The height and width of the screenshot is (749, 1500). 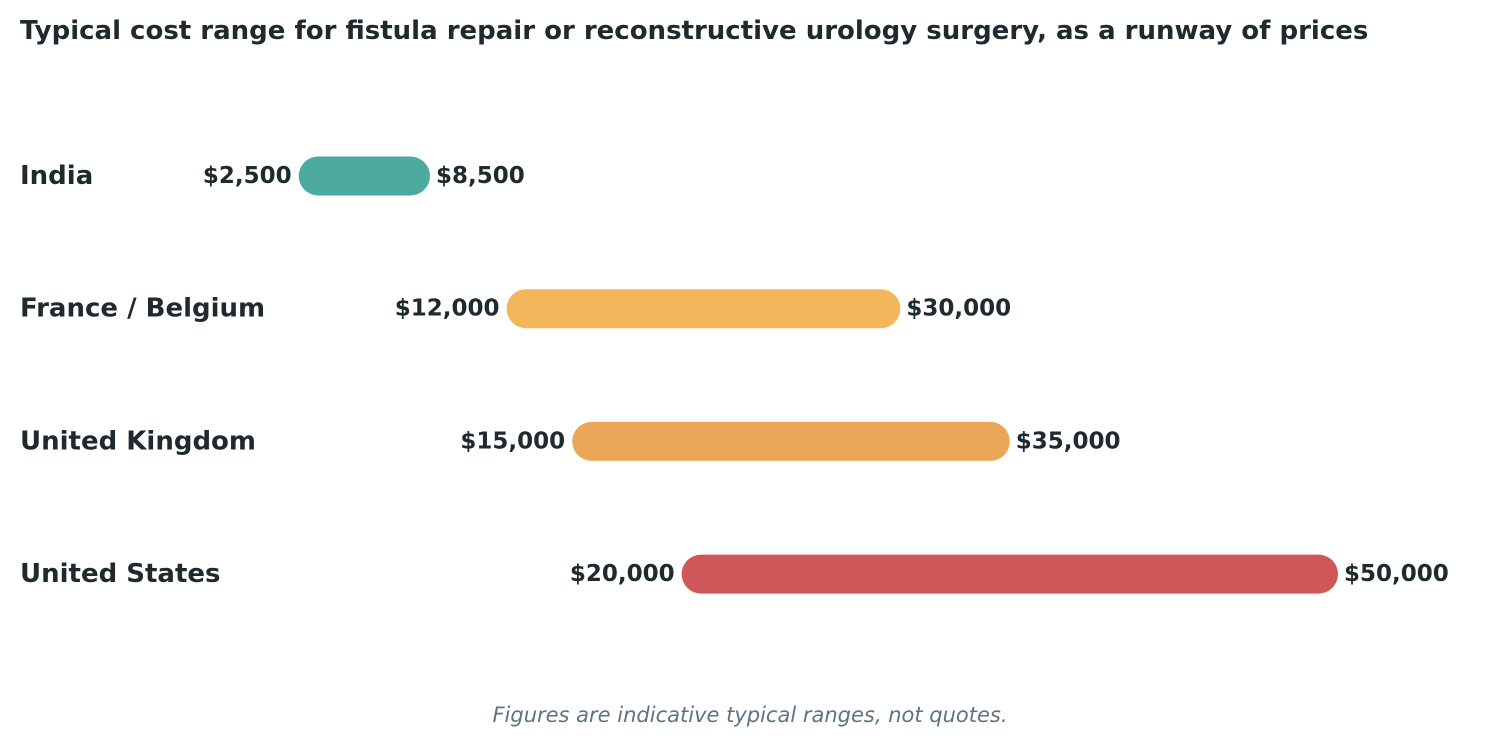 What do you see at coordinates (1396, 574) in the screenshot?
I see `high-value-label: $50,000` at bounding box center [1396, 574].